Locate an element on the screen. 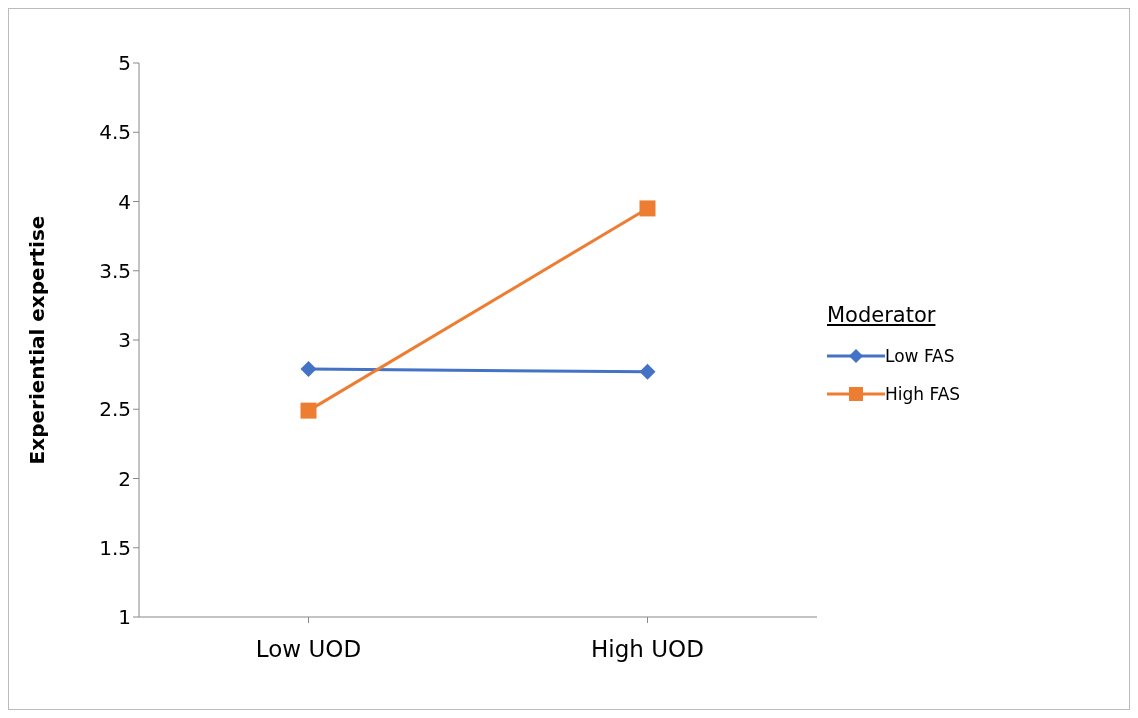  legend-label: High FAS is located at coordinates (923, 394).